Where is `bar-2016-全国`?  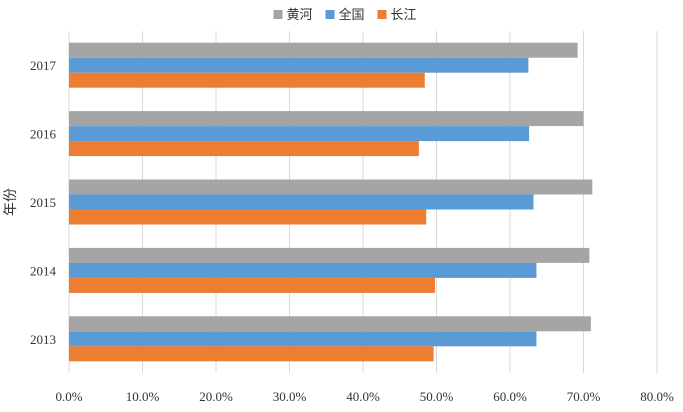 bar-2016-全国 is located at coordinates (299, 134).